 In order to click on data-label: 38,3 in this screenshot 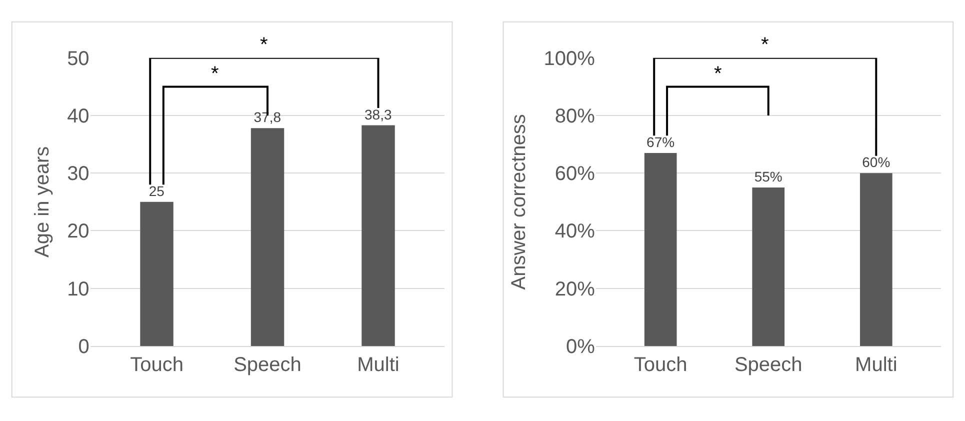, I will do `click(378, 114)`.